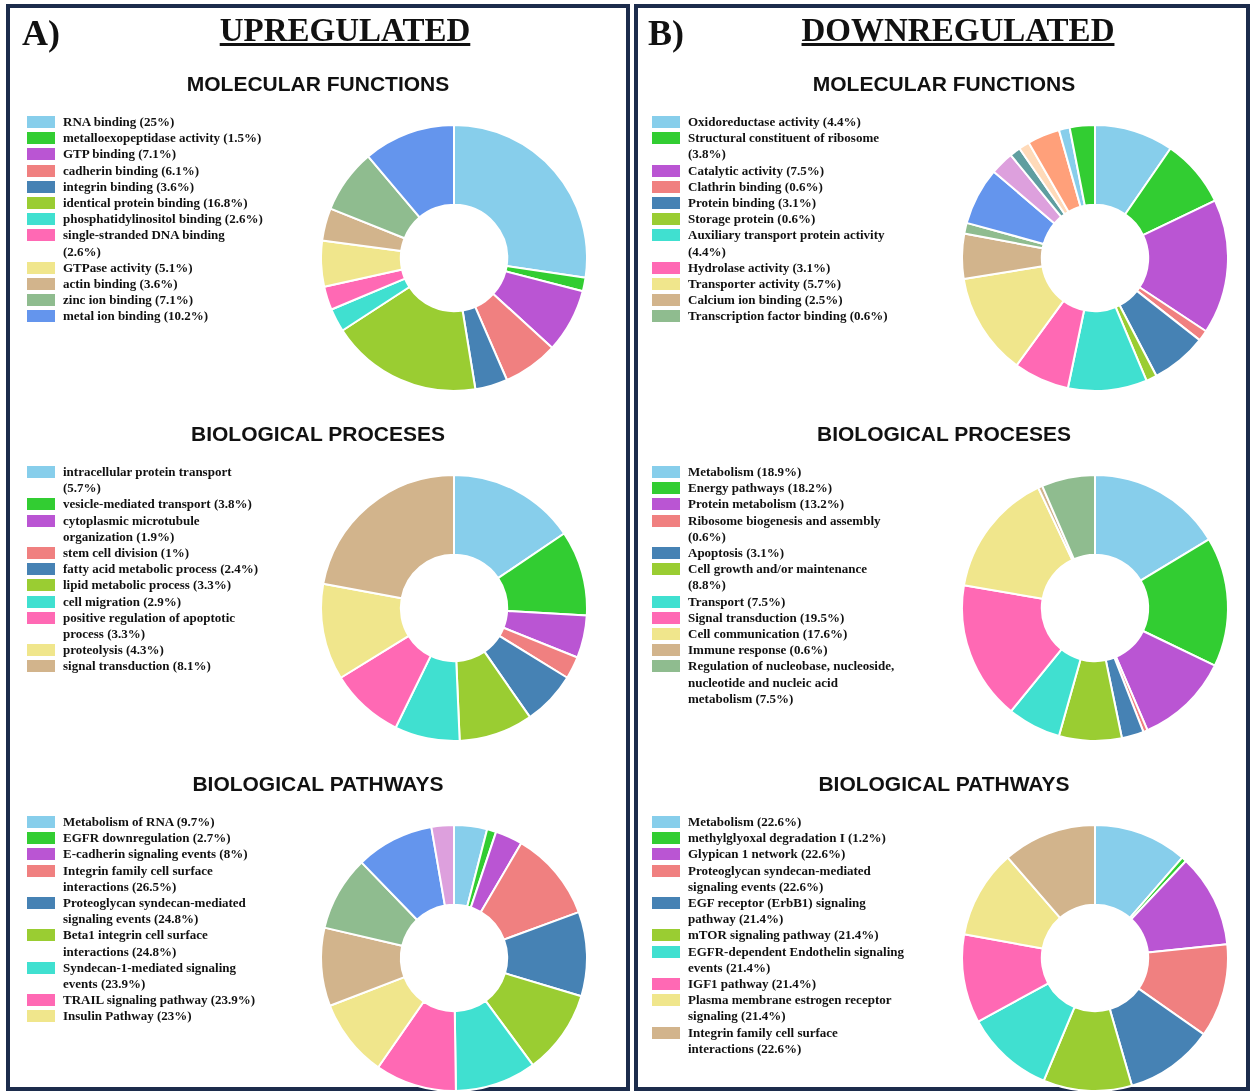 The image size is (1252, 1091). Describe the element at coordinates (788, 316) in the screenshot. I see `legend-label: Transcription factor binding (0.6%)` at that location.